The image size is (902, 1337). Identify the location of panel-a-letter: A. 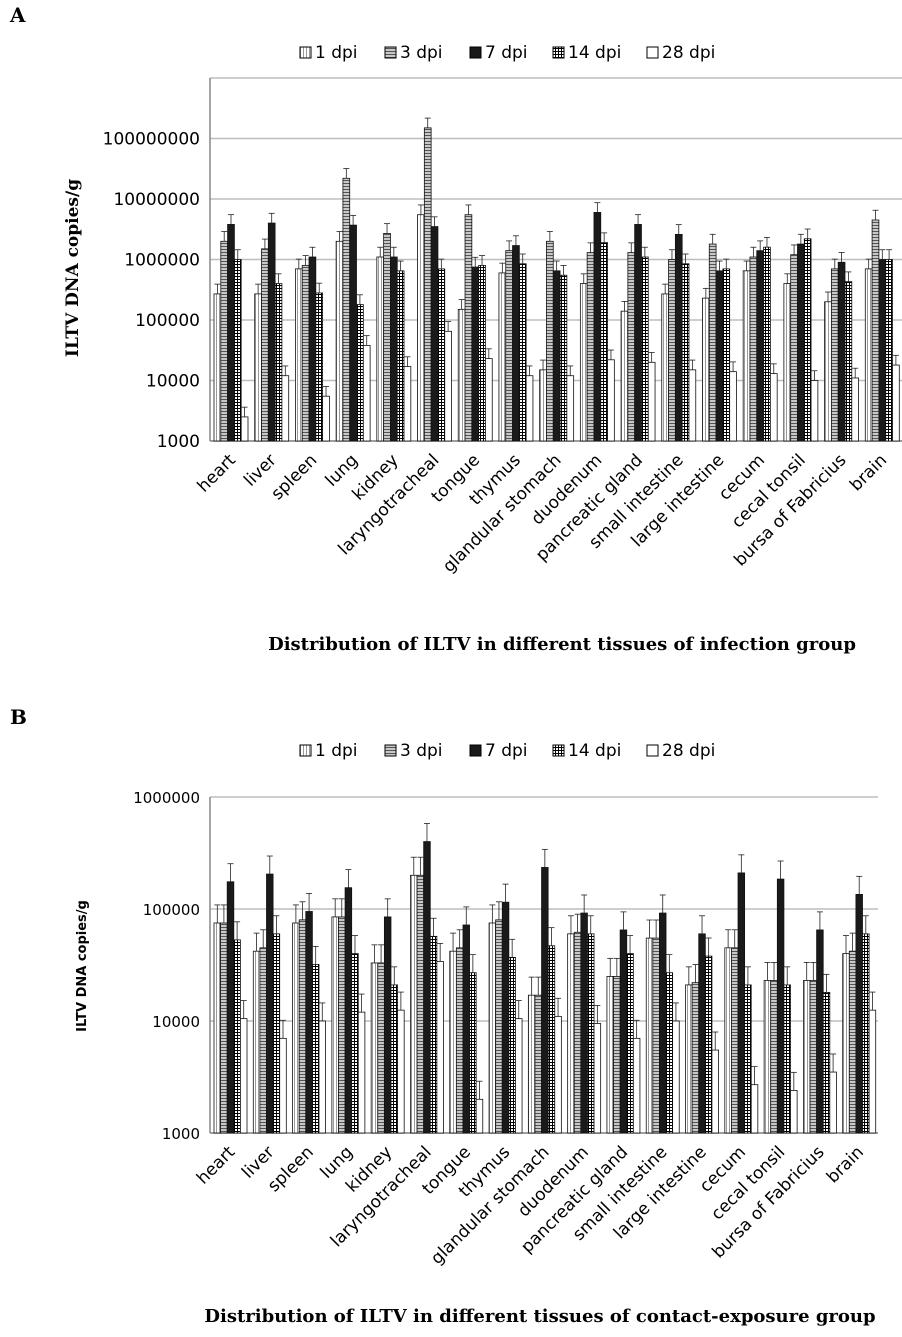
(17, 15).